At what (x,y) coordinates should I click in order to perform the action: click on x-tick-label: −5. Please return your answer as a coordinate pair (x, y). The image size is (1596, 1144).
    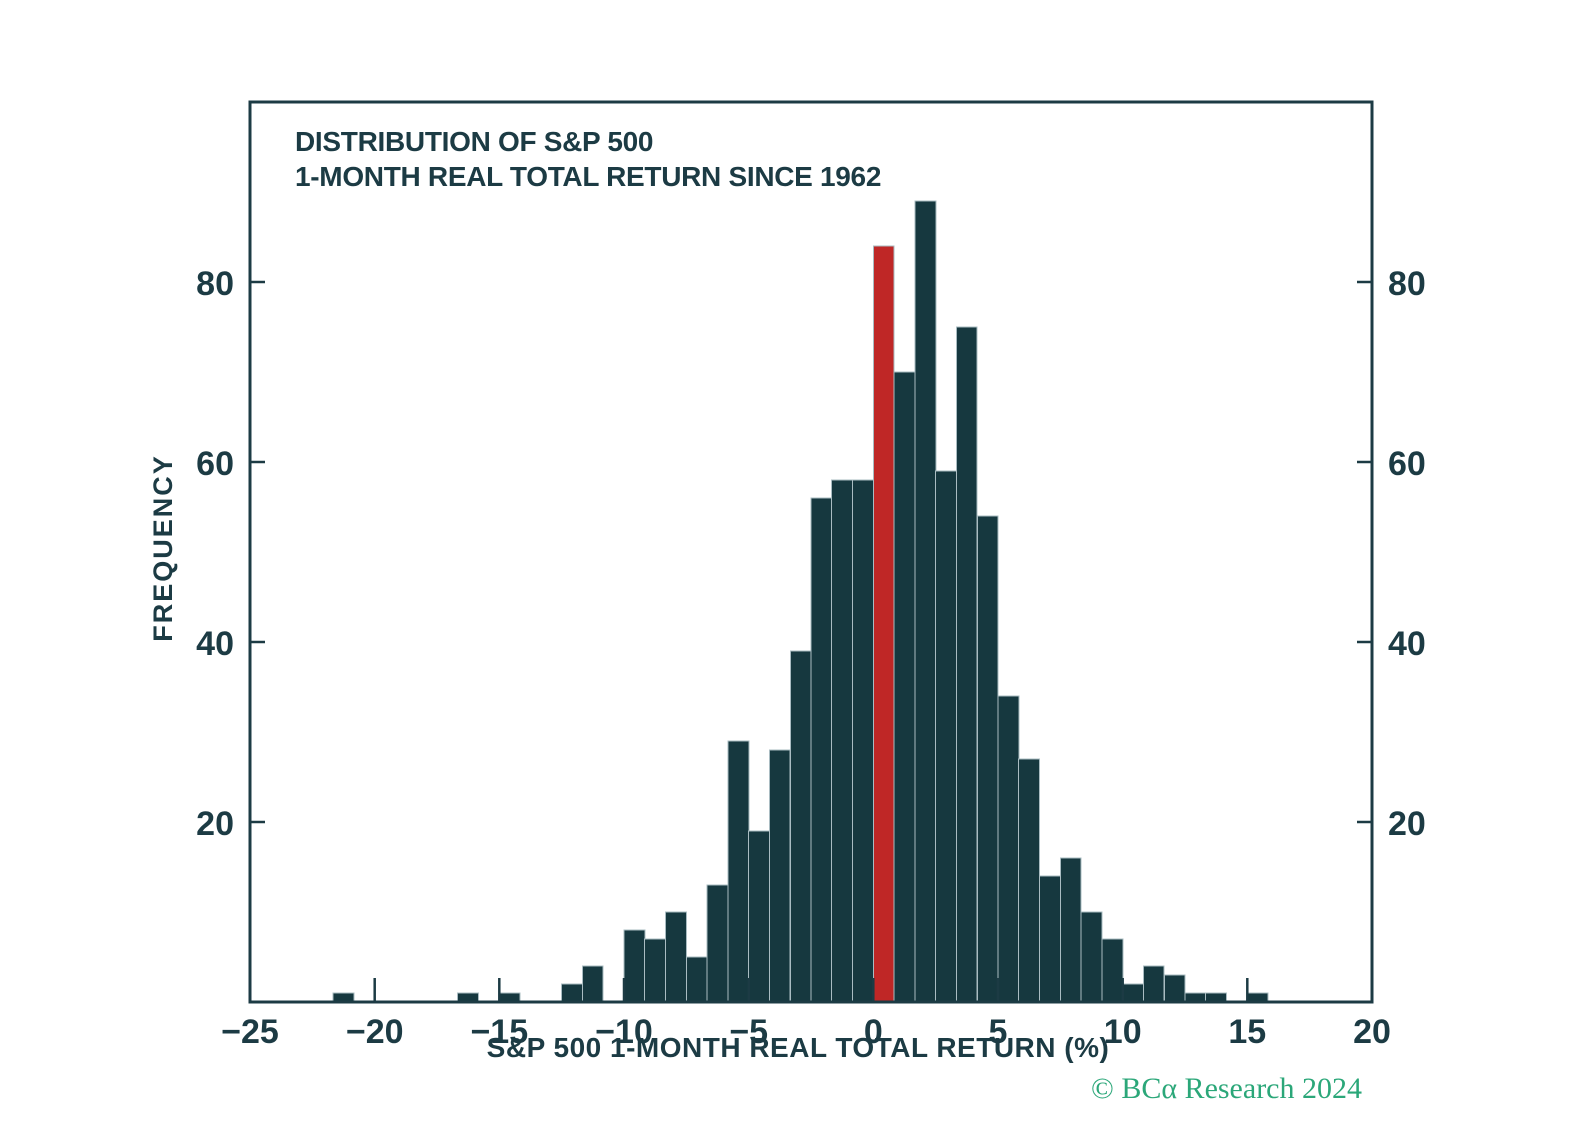
    Looking at the image, I should click on (748, 1032).